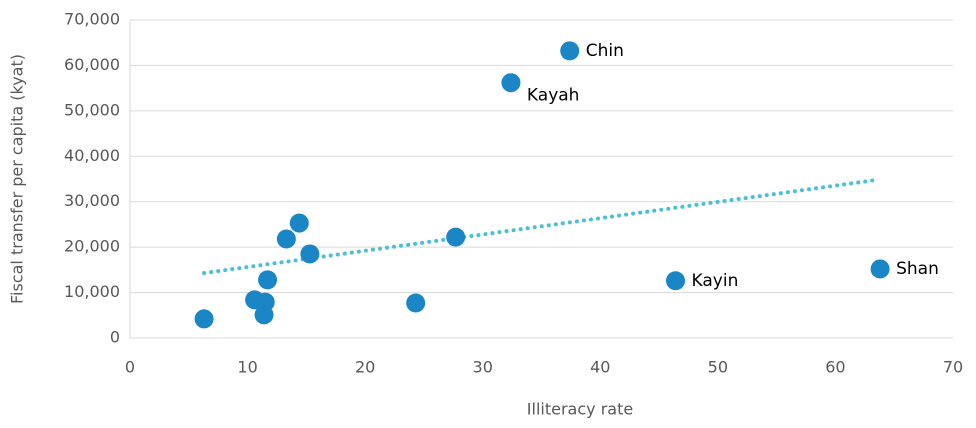 This screenshot has width=976, height=428. I want to click on point-label: Chin, so click(605, 51).